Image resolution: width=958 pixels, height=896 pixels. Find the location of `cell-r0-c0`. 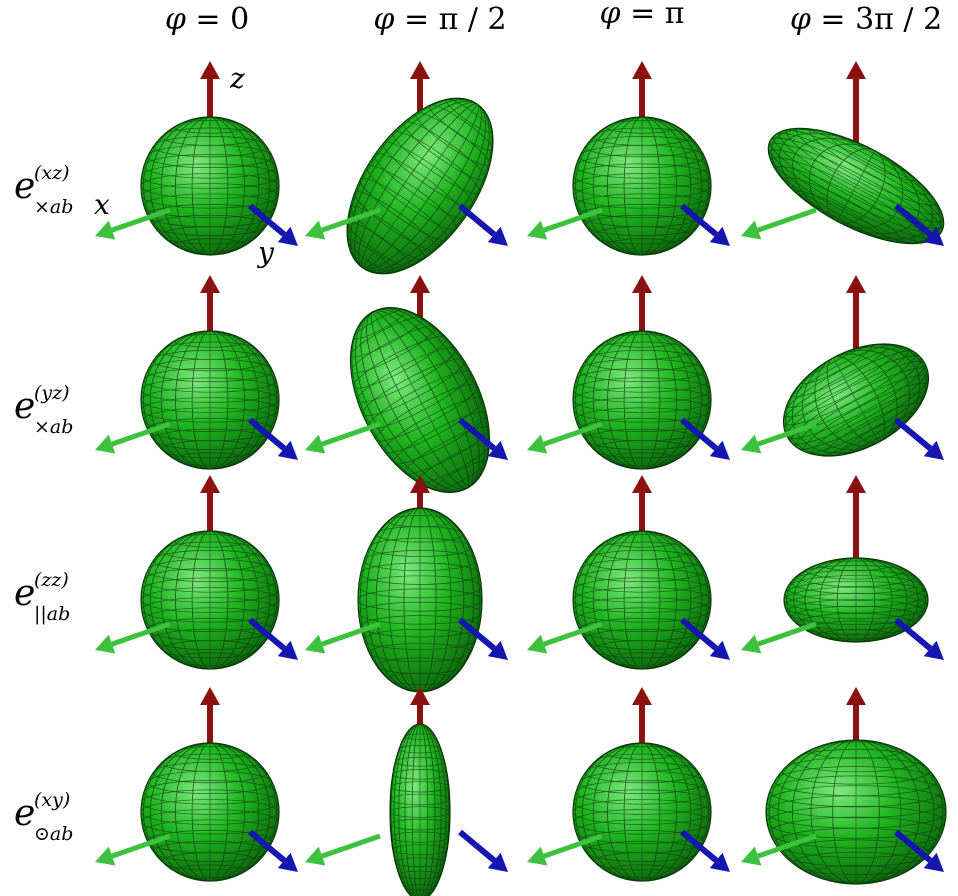

cell-r0-c0 is located at coordinates (196, 158).